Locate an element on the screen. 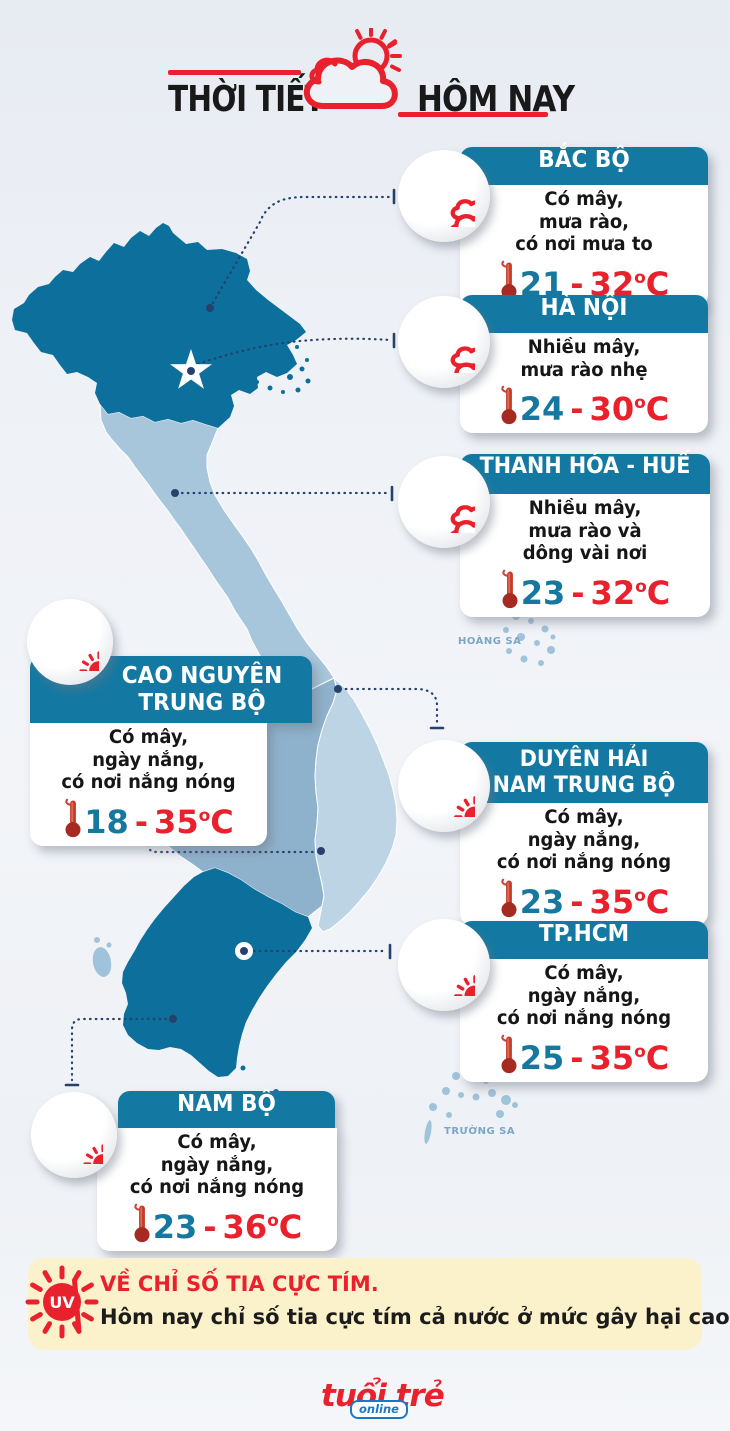 This screenshot has width=730, height=1431. weather-icon-circle-thanh-hoa-hue is located at coordinates (444, 502).